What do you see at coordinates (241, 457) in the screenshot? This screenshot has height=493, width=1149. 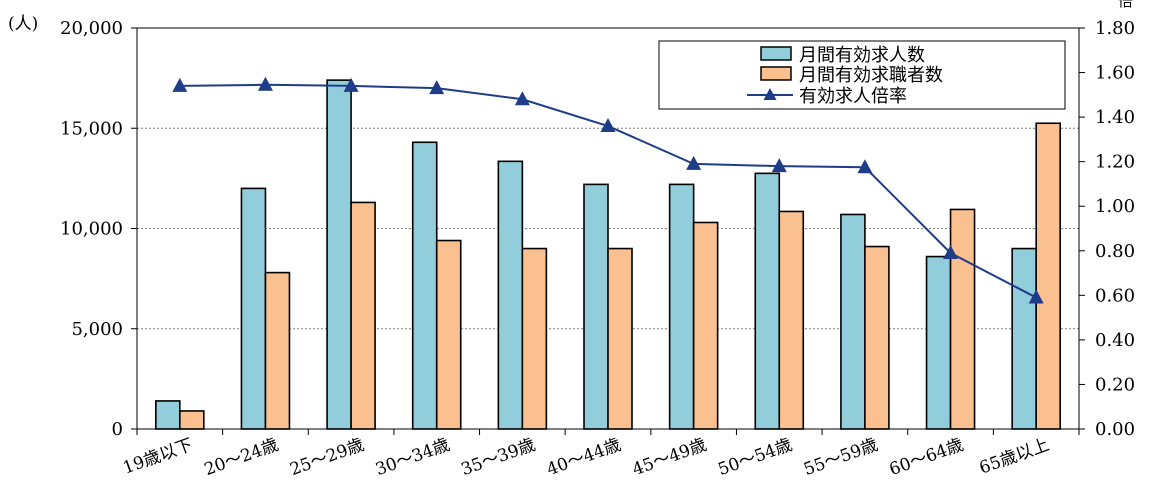 I see `x-axis-label: 20～24歳` at bounding box center [241, 457].